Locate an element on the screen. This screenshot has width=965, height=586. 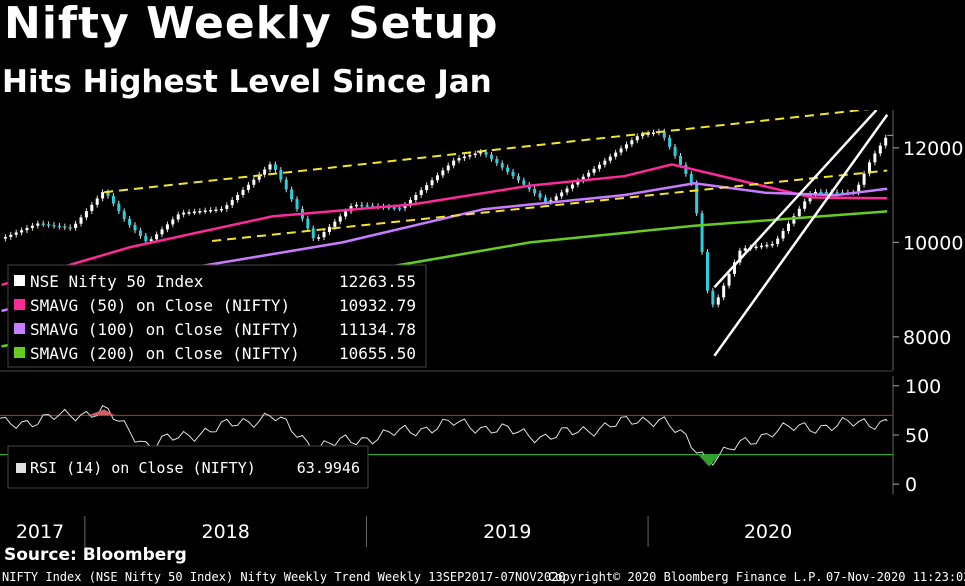
rsi-series-line is located at coordinates (444, 435).